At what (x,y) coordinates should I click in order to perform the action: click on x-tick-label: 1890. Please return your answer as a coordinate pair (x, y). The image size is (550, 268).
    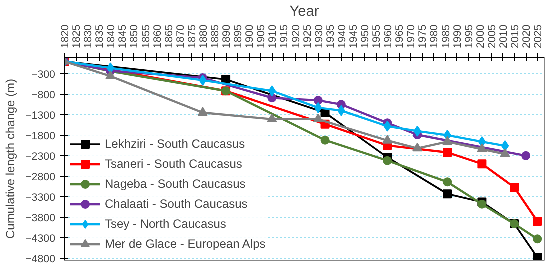
    Looking at the image, I should click on (227, 36).